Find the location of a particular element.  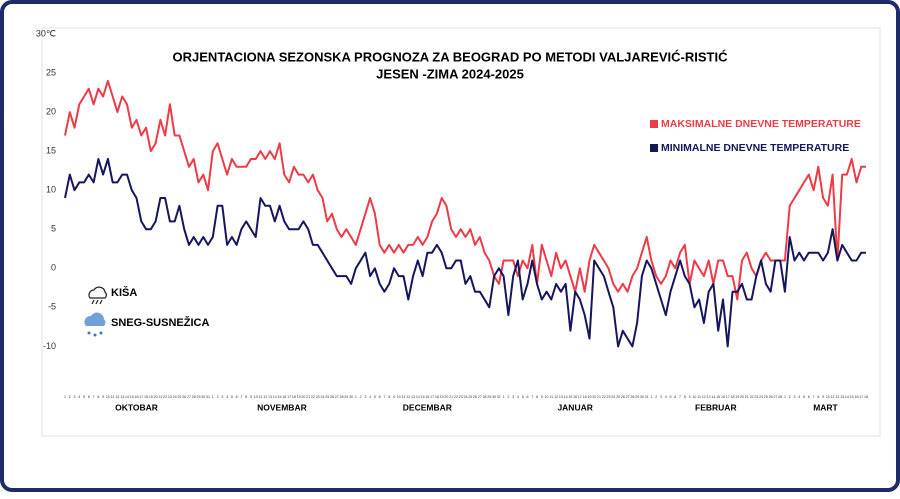

x-tick-label: 17 is located at coordinates (289, 397).